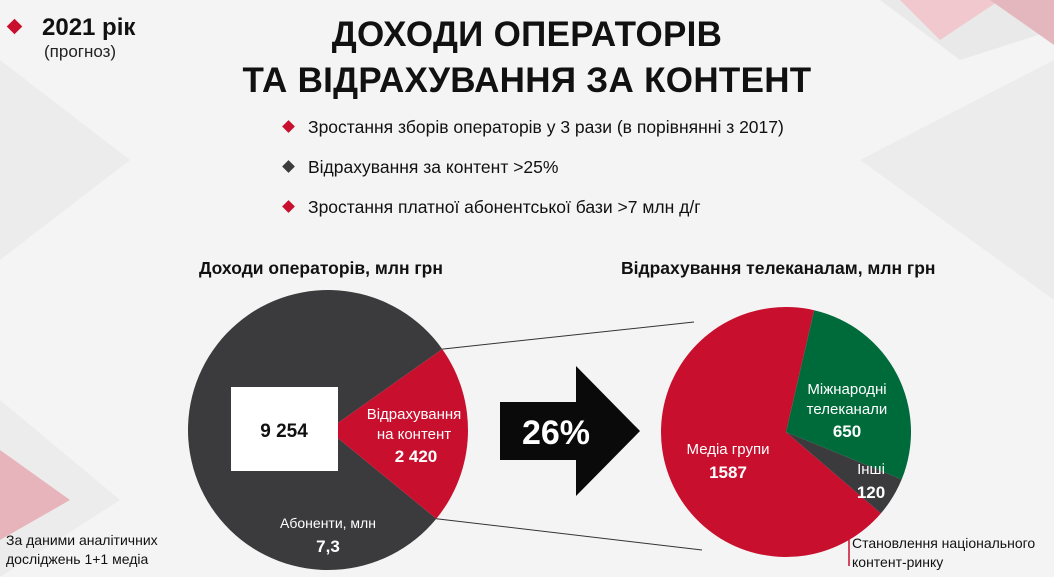 The width and height of the screenshot is (1054, 577). What do you see at coordinates (771, 432) in the screenshot?
I see `pie-slice-media-groups` at bounding box center [771, 432].